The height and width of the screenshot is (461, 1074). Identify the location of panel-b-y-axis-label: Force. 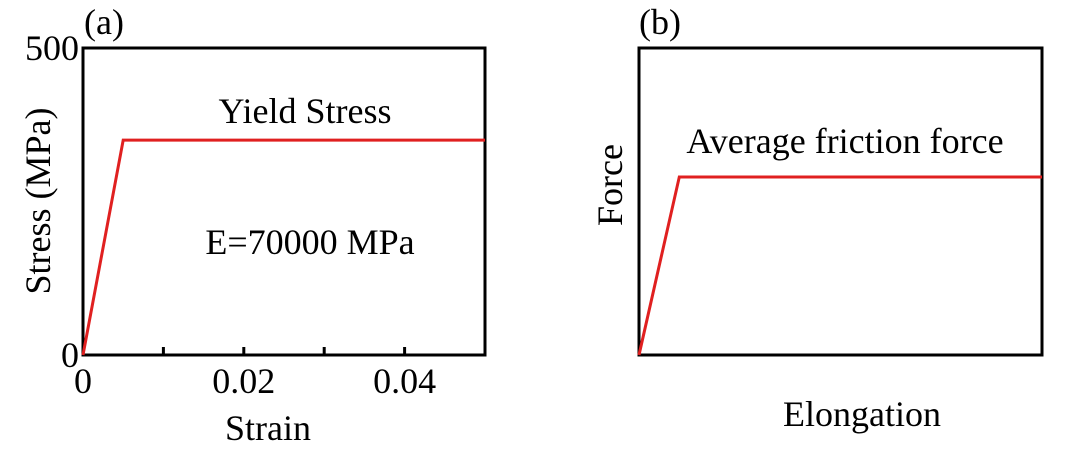
(610, 185).